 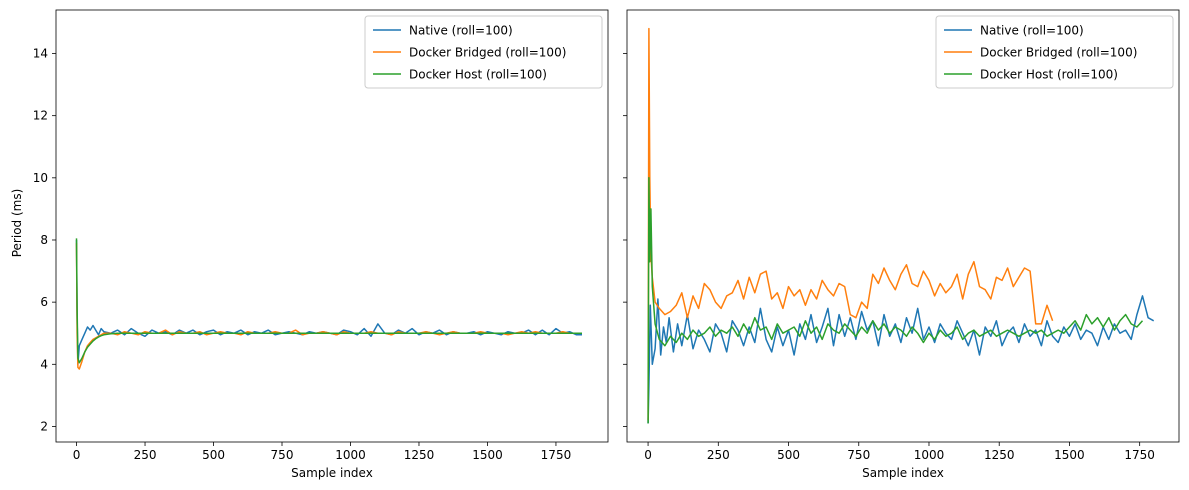 I want to click on y-tick-label: 12, so click(x=40, y=116).